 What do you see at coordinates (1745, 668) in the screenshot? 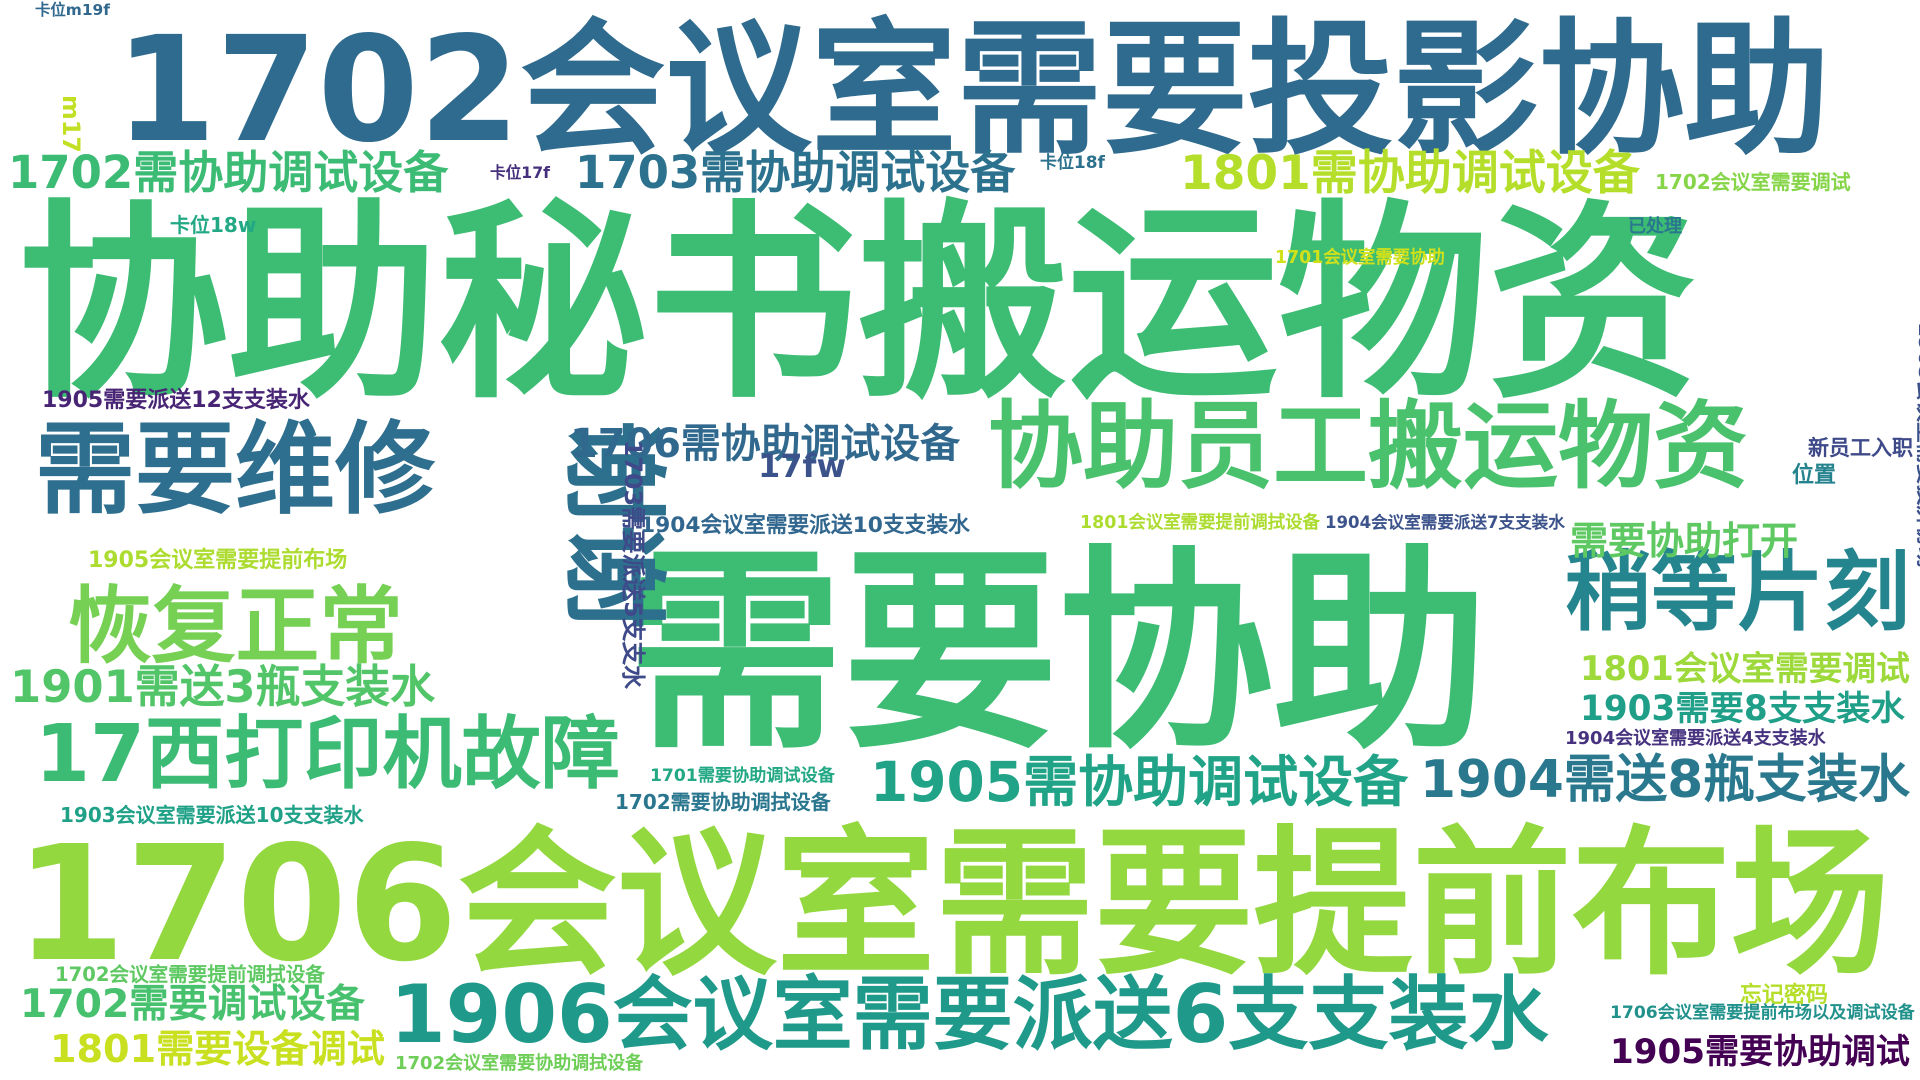
I see `cloud-word: 1801会议室需要调试` at bounding box center [1745, 668].